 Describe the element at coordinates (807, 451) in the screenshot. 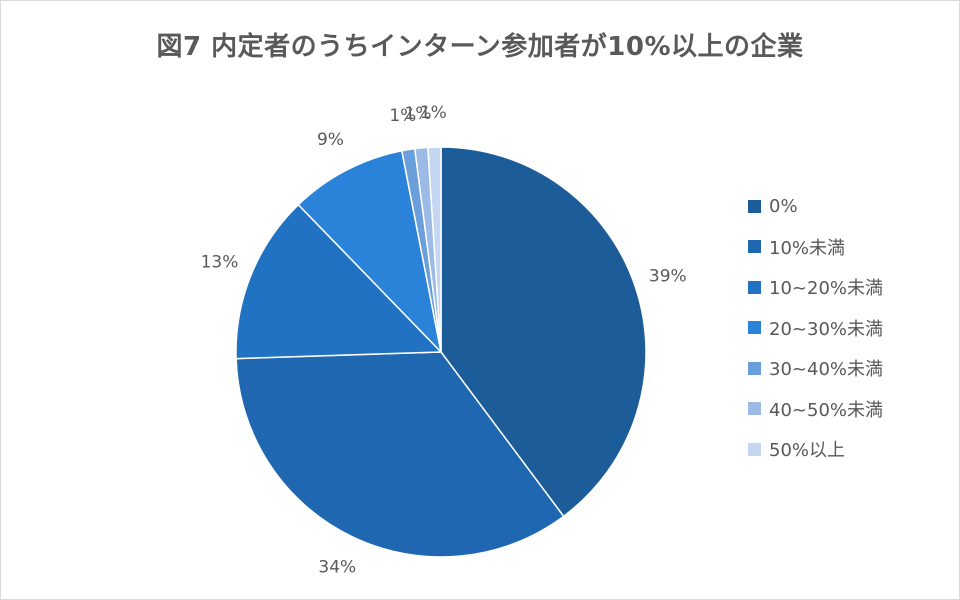

I see `legend-label-6: 50%以上` at that location.